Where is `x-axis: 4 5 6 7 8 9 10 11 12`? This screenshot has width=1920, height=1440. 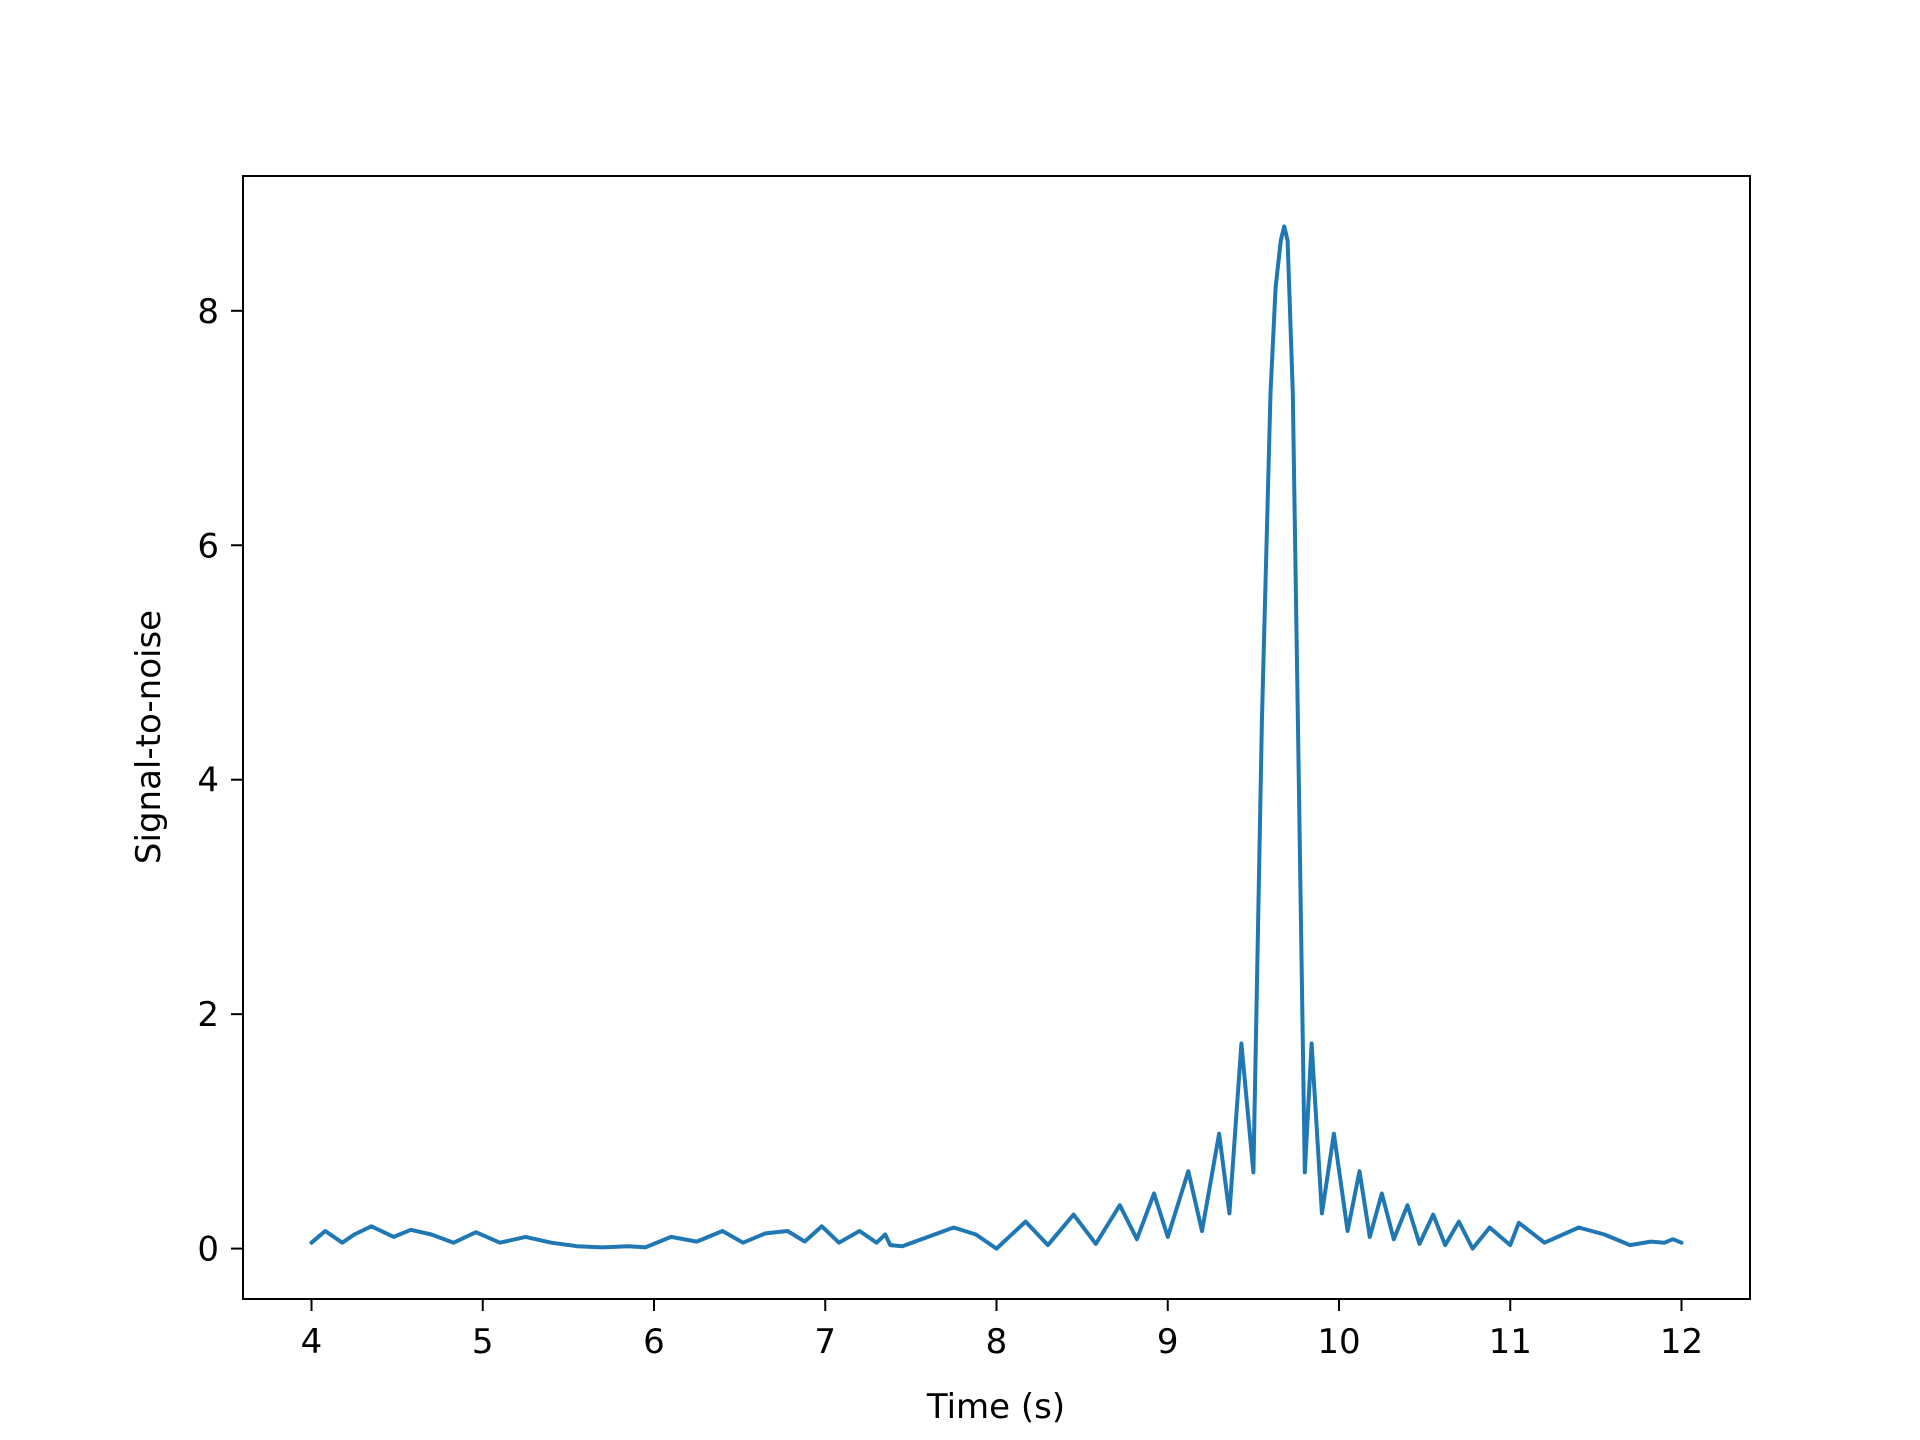
x-axis: 4 5 6 7 8 9 10 11 12 is located at coordinates (1002, 1330).